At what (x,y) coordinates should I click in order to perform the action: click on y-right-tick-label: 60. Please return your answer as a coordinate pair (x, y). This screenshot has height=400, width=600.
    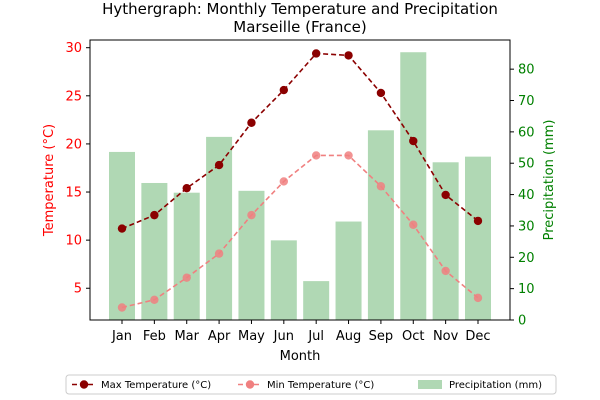
    Looking at the image, I should click on (526, 132).